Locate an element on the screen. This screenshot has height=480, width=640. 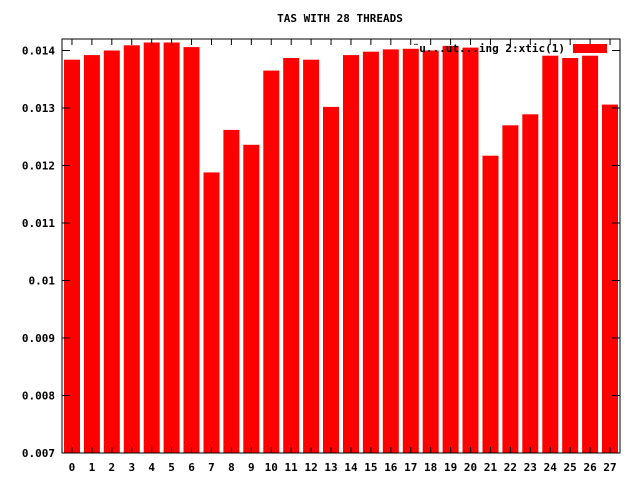
chart-title: TAS WITH 28 THREADS is located at coordinates (340, 18).